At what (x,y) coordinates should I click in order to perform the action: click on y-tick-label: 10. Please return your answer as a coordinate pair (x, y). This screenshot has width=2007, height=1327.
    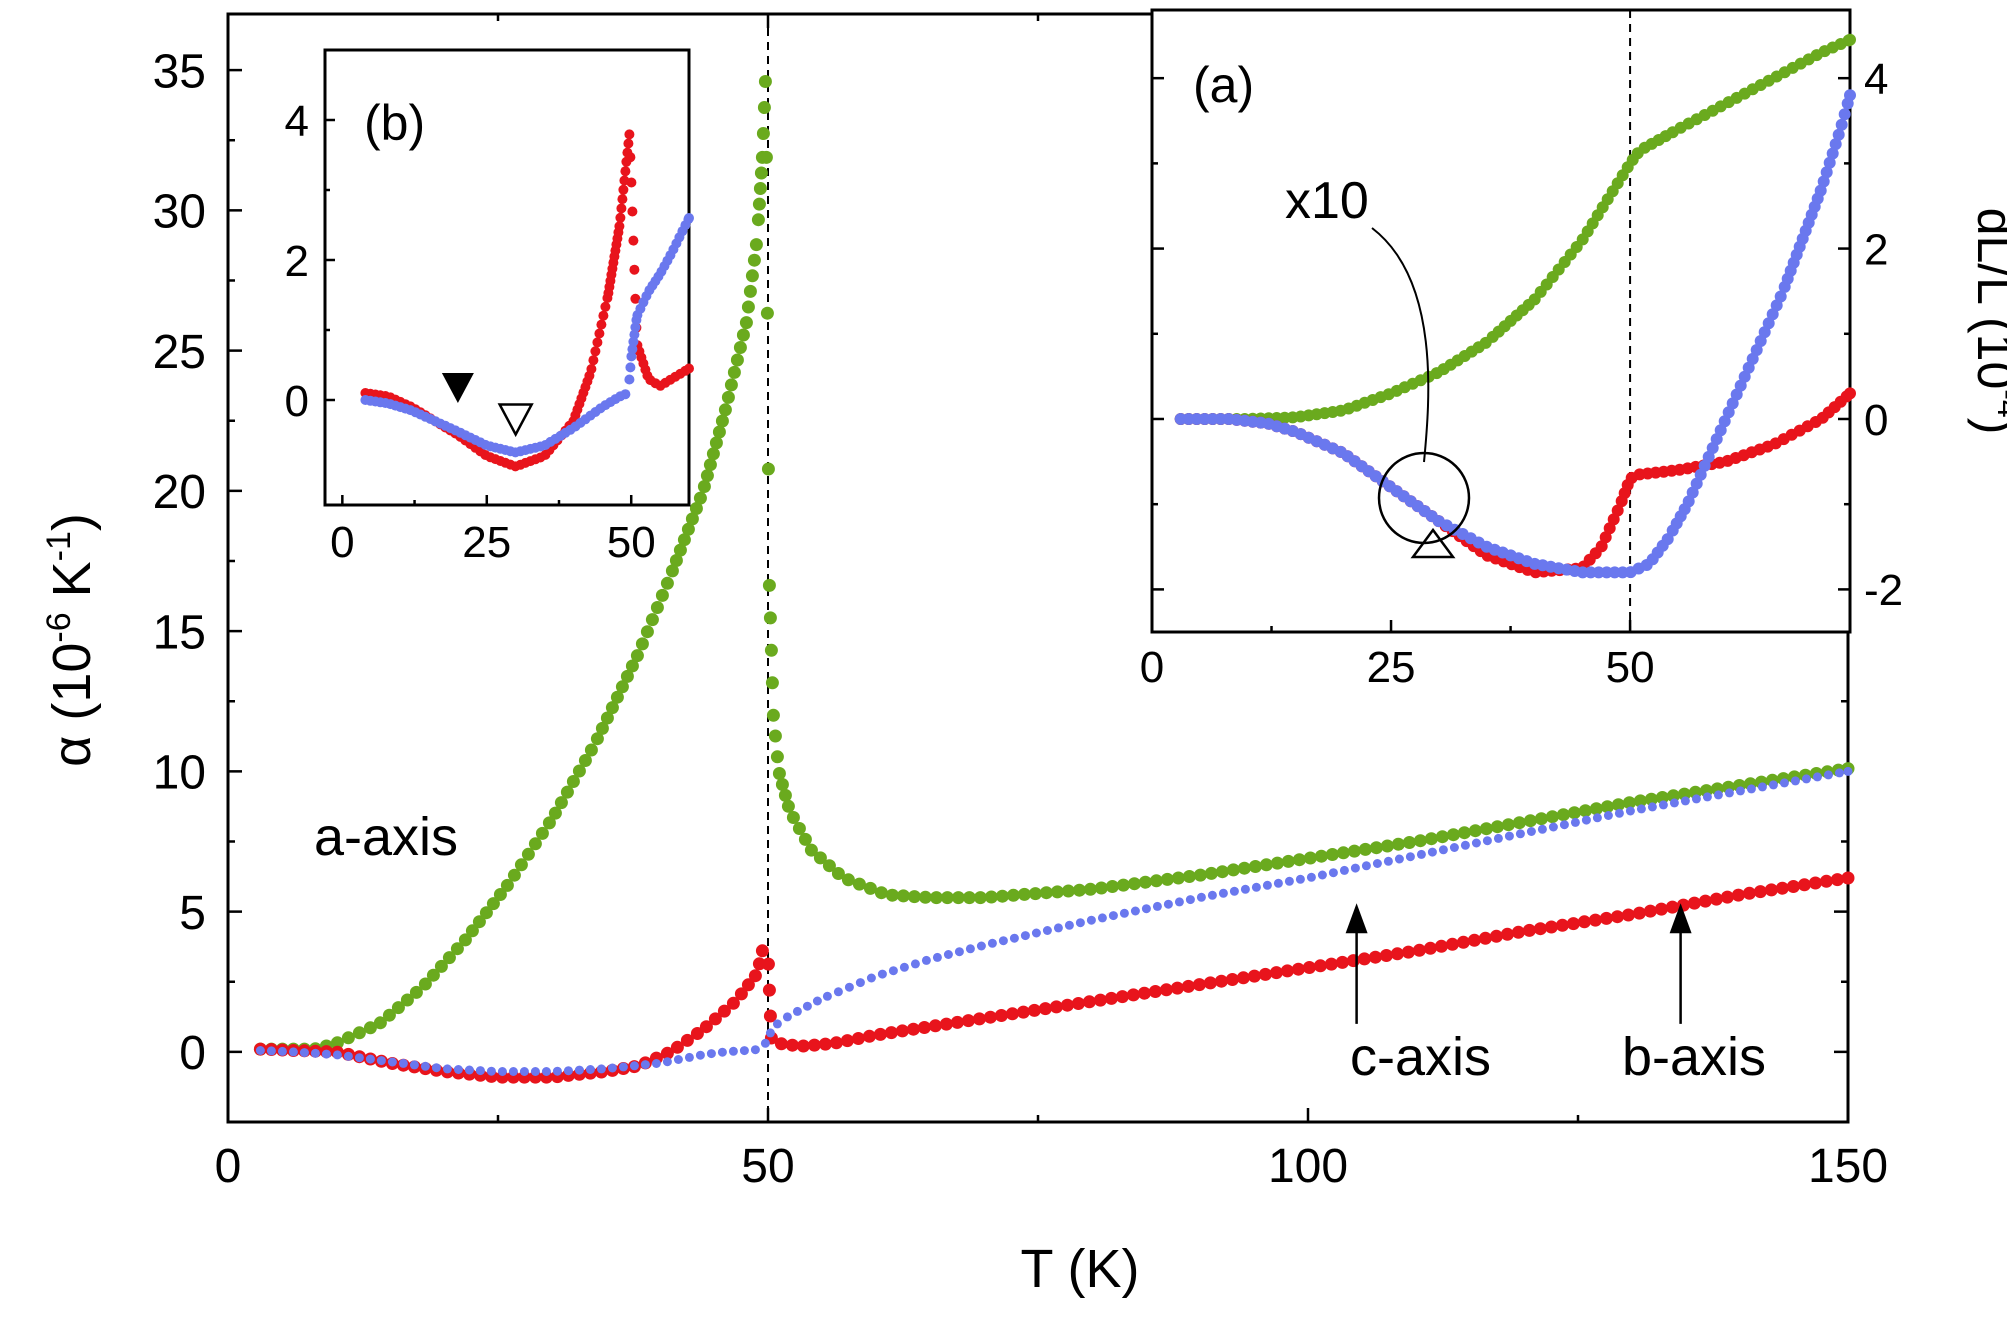
    Looking at the image, I should click on (179, 773).